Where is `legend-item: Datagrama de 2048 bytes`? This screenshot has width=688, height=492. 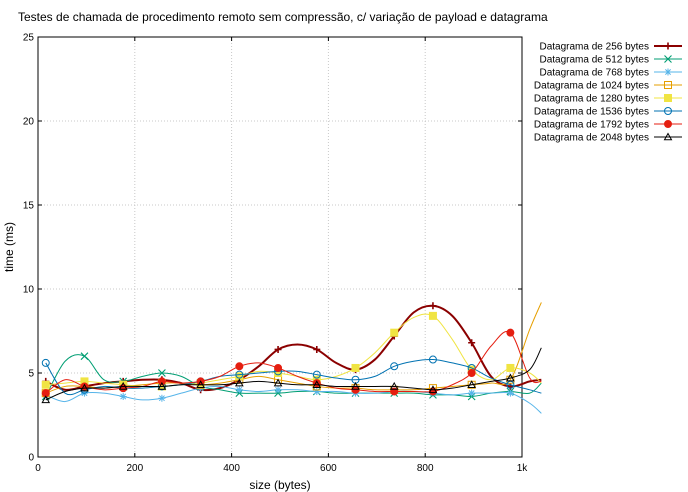
legend-item: Datagrama de 2048 bytes is located at coordinates (608, 138).